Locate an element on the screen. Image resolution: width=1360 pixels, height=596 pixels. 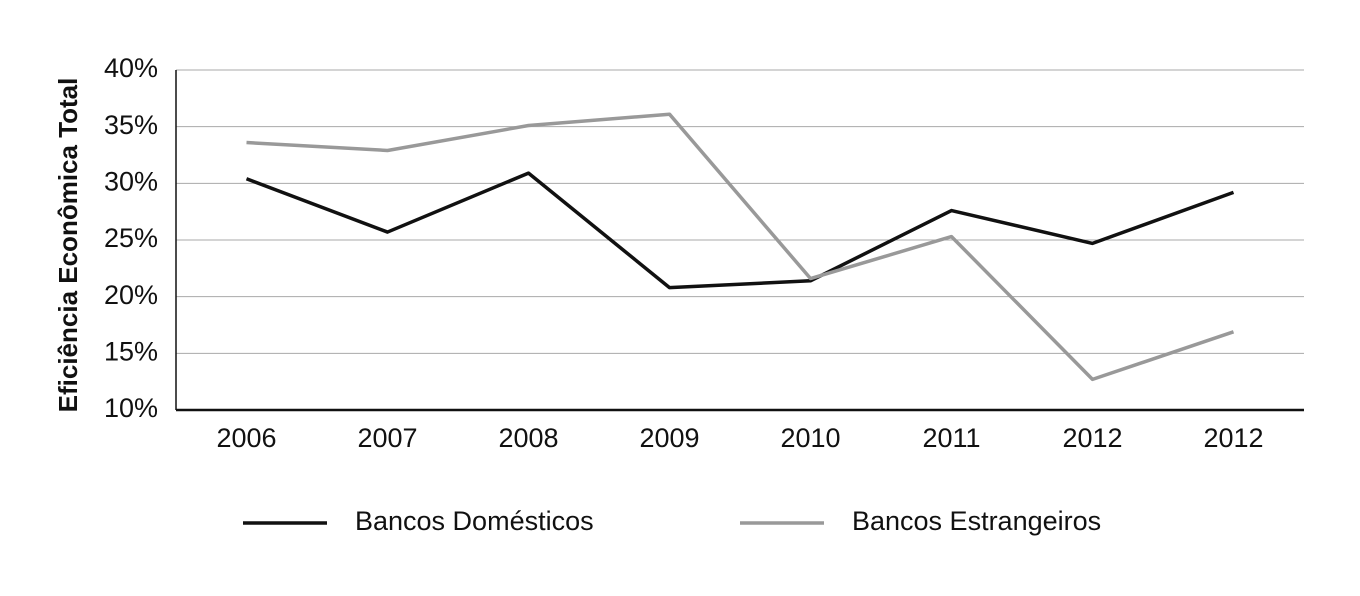
y-tick-label: 25% is located at coordinates (131, 238).